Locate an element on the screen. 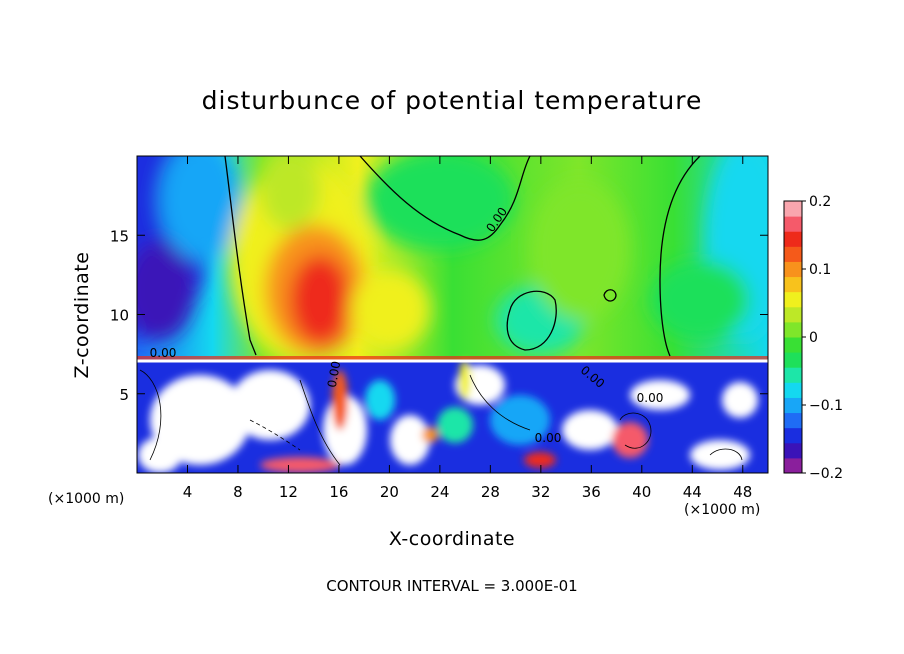  x-tick-label: 8 is located at coordinates (238, 492).